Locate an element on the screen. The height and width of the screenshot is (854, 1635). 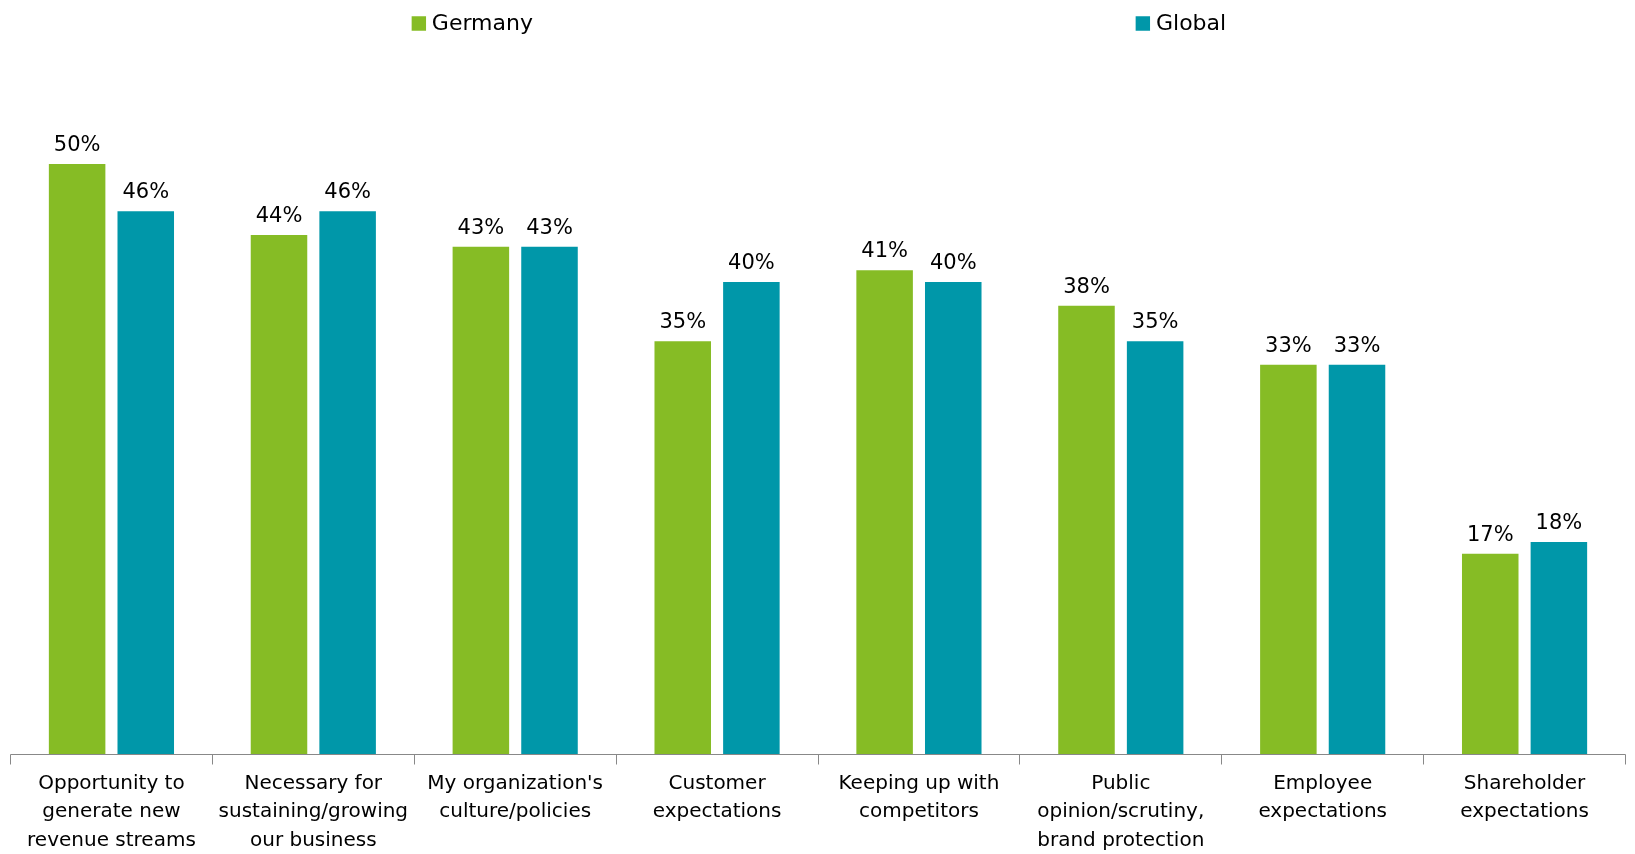
x-tick-label: Keeping up with competitors is located at coordinates (919, 796).